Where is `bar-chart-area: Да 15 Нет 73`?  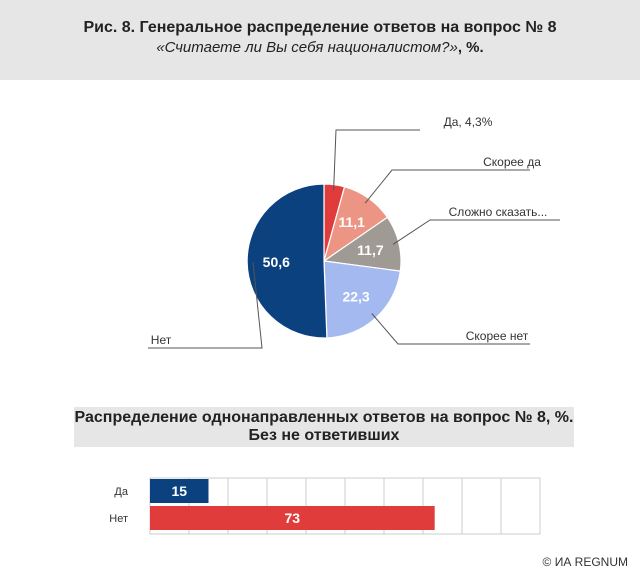
bar-chart-area: Да 15 Нет 73 is located at coordinates (330, 505).